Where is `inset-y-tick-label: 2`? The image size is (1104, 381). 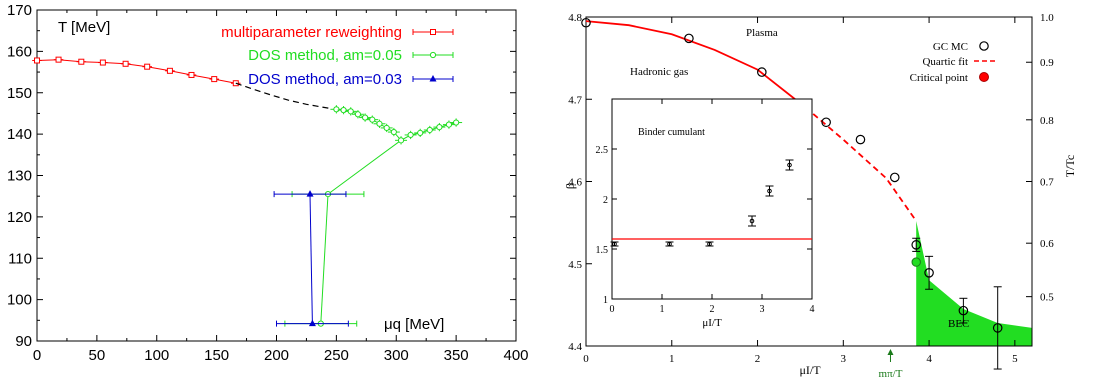
inset-y-tick-label: 2 is located at coordinates (605, 200).